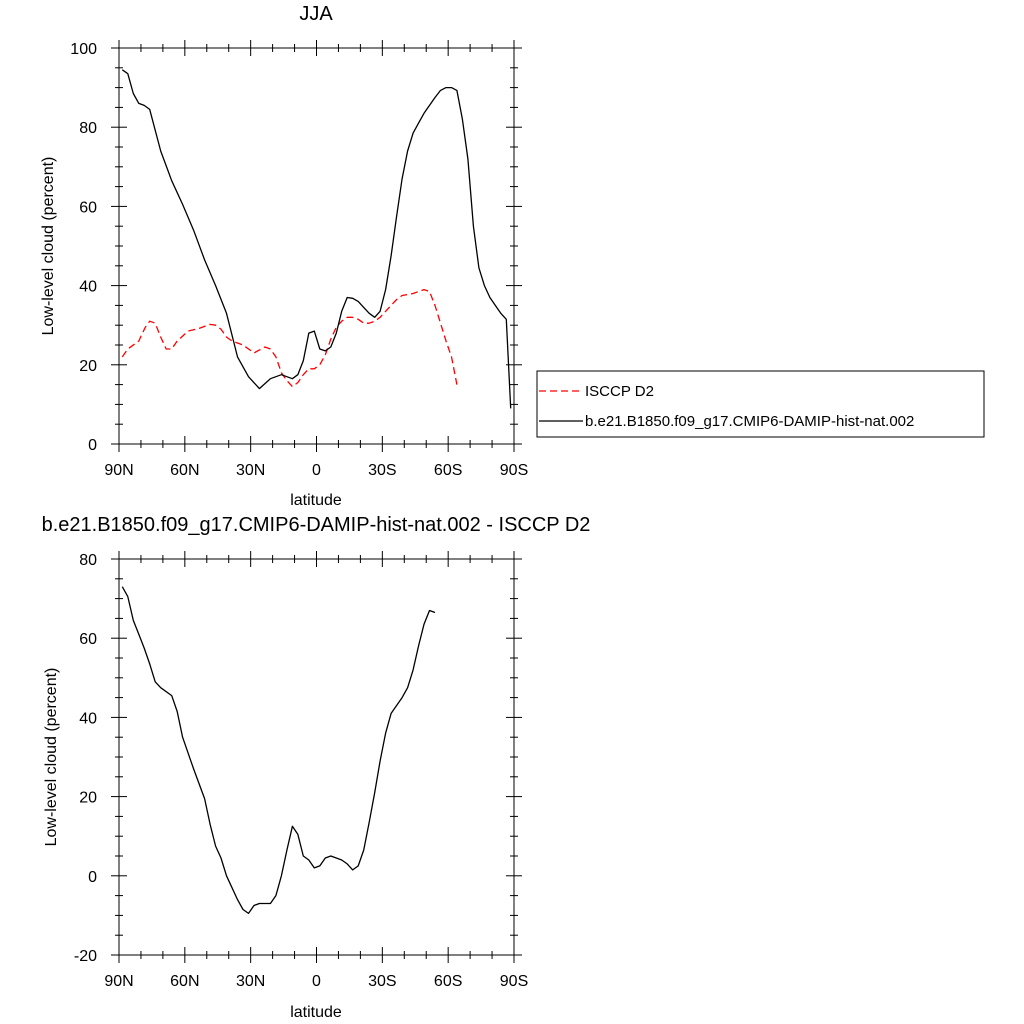 The height and width of the screenshot is (1024, 1024). I want to click on top-x-axis-title: latitude, so click(316, 500).